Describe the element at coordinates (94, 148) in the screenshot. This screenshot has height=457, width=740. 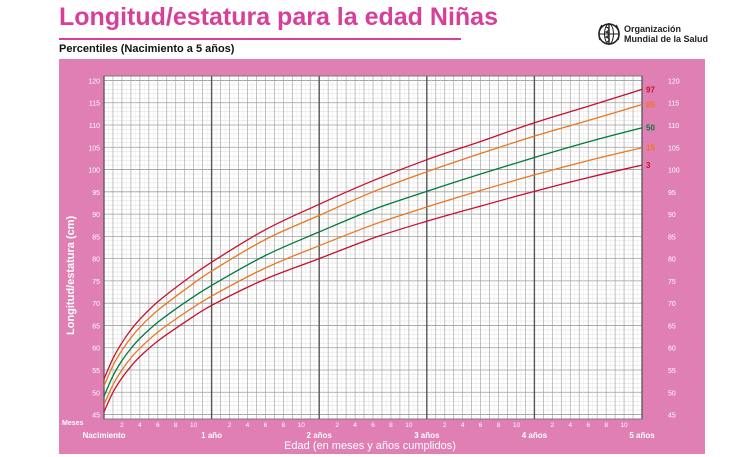
I see `y-tick-label-left: 105` at that location.